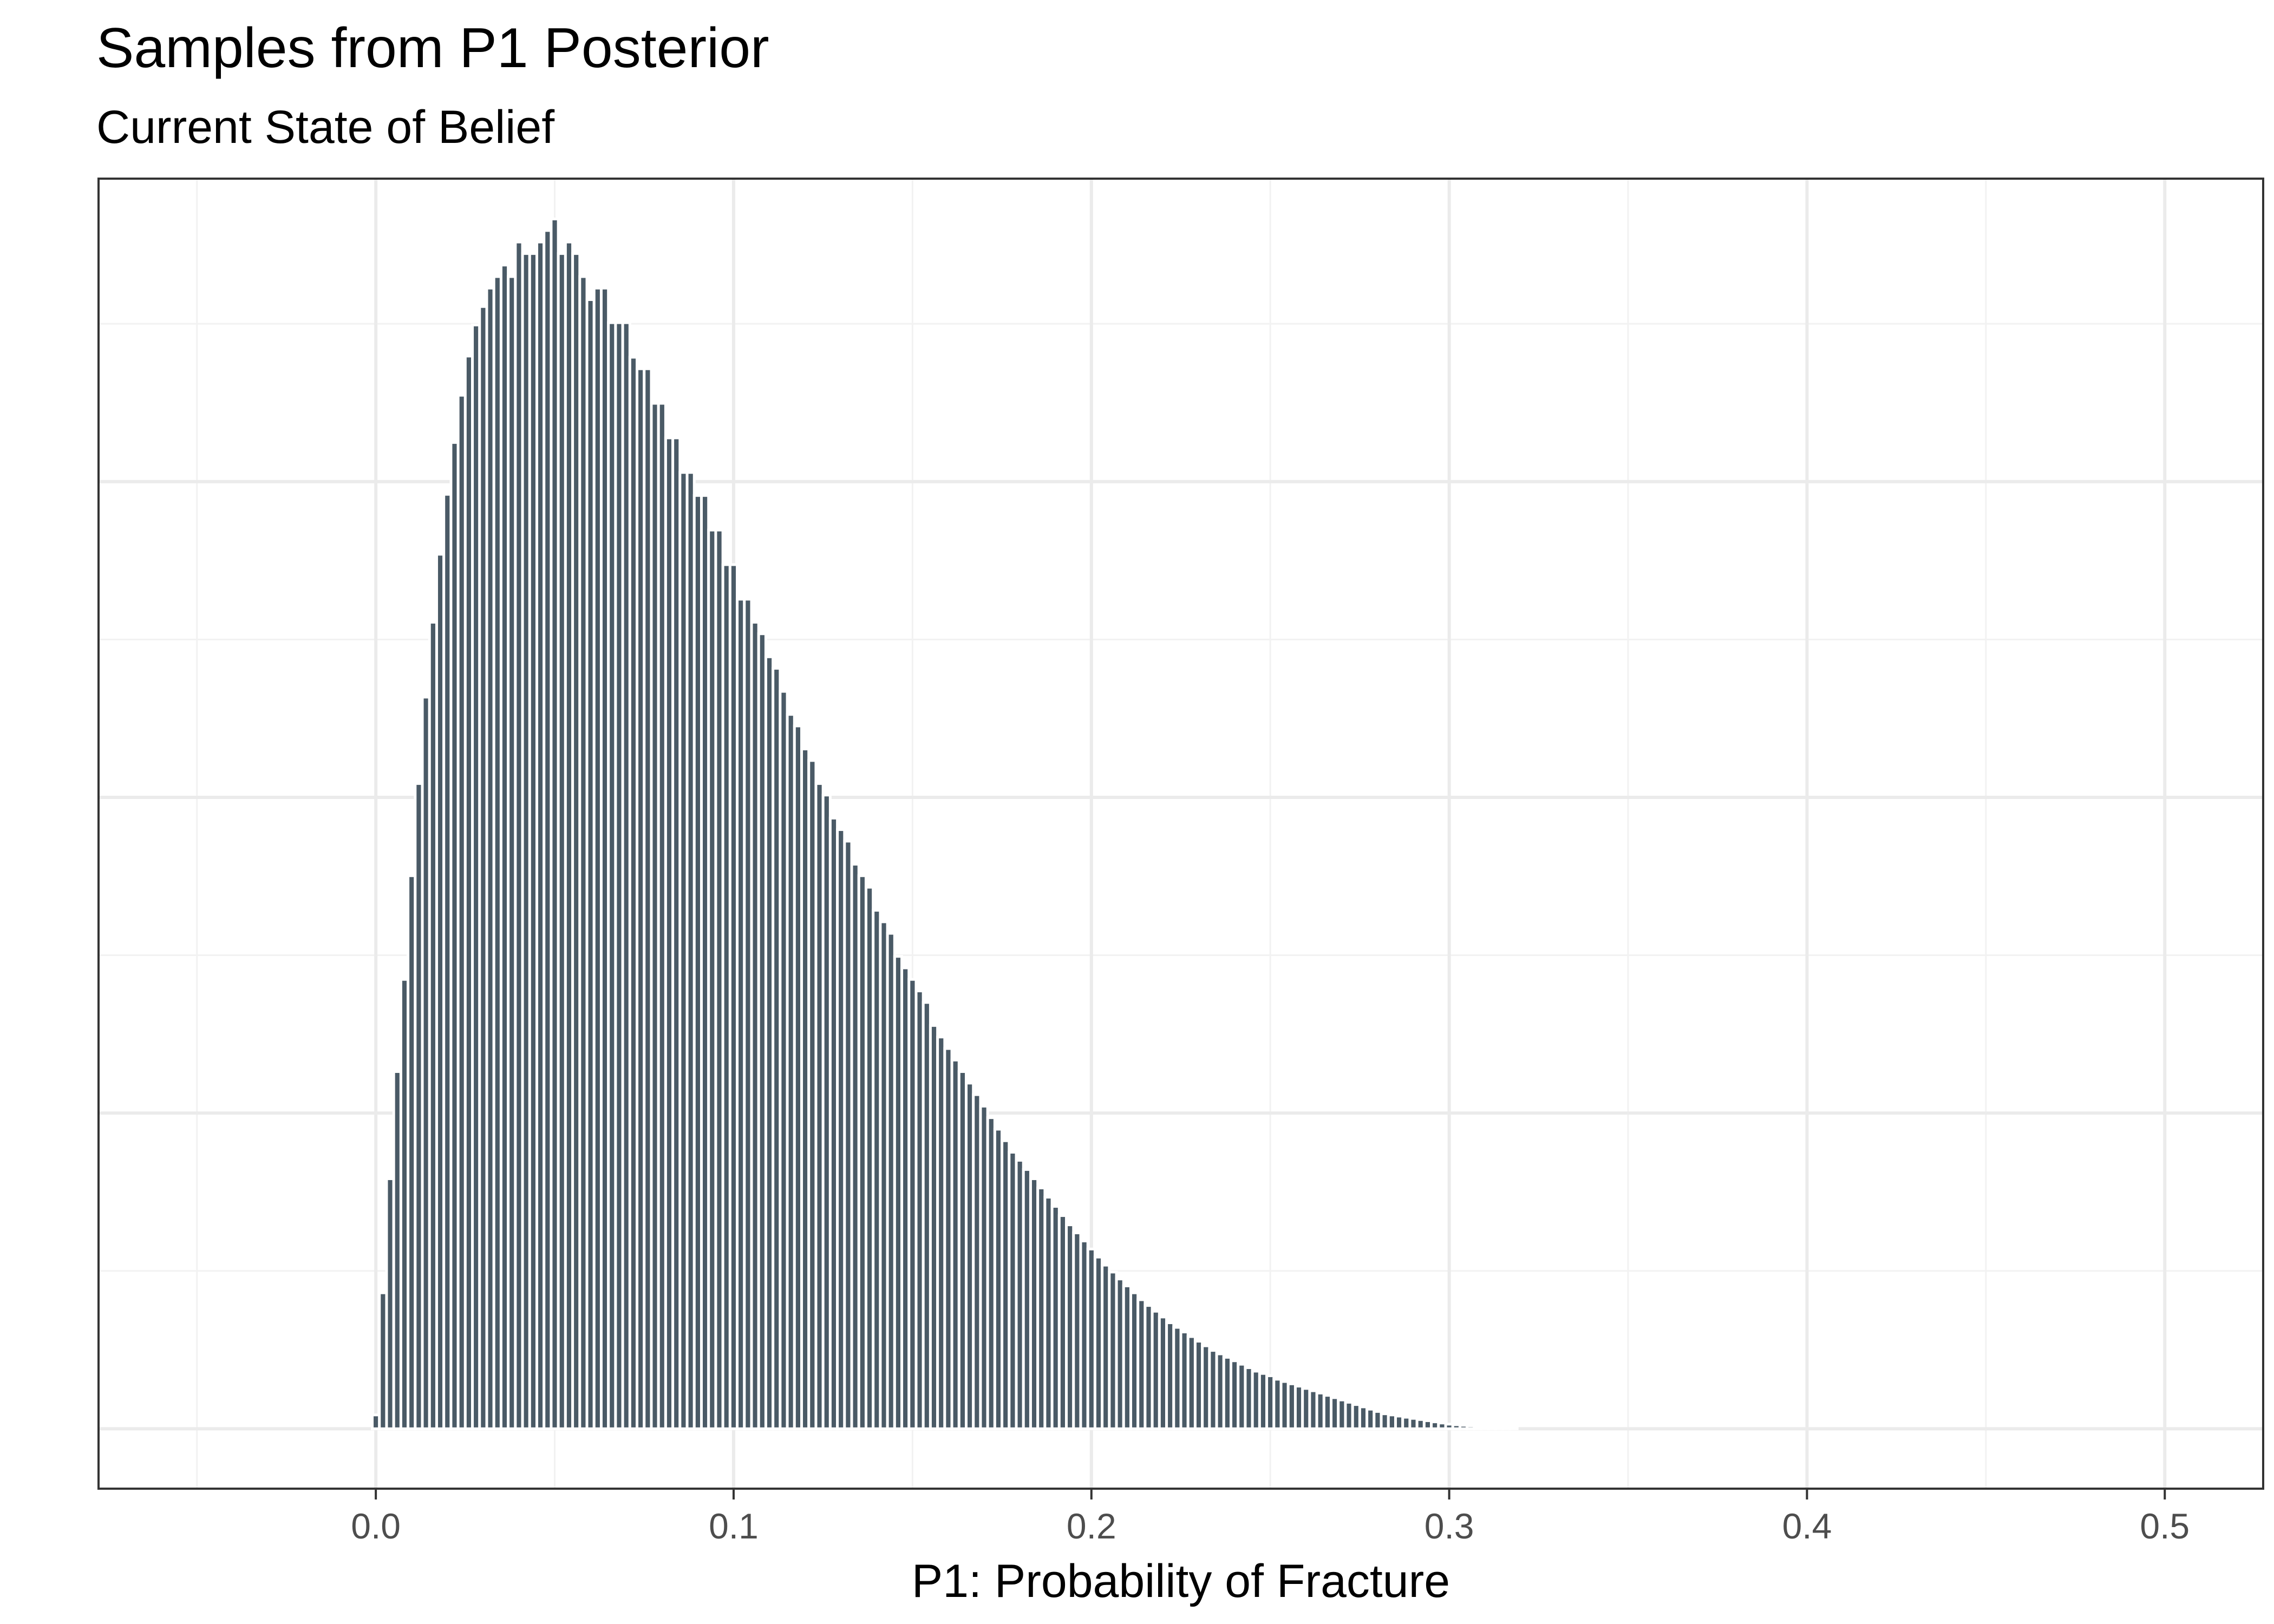 This screenshot has height=1624, width=2274. I want to click on x-tick-label: 0.0, so click(376, 1526).